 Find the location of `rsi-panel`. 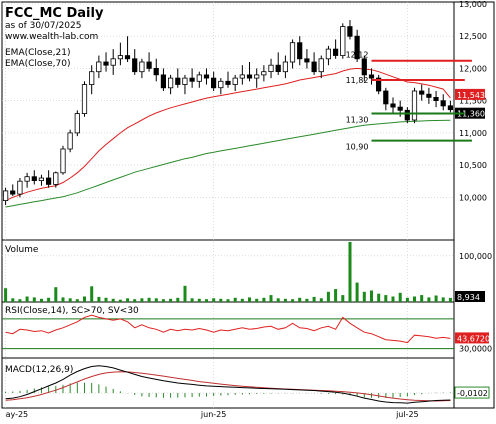

rsi-panel is located at coordinates (228, 332).